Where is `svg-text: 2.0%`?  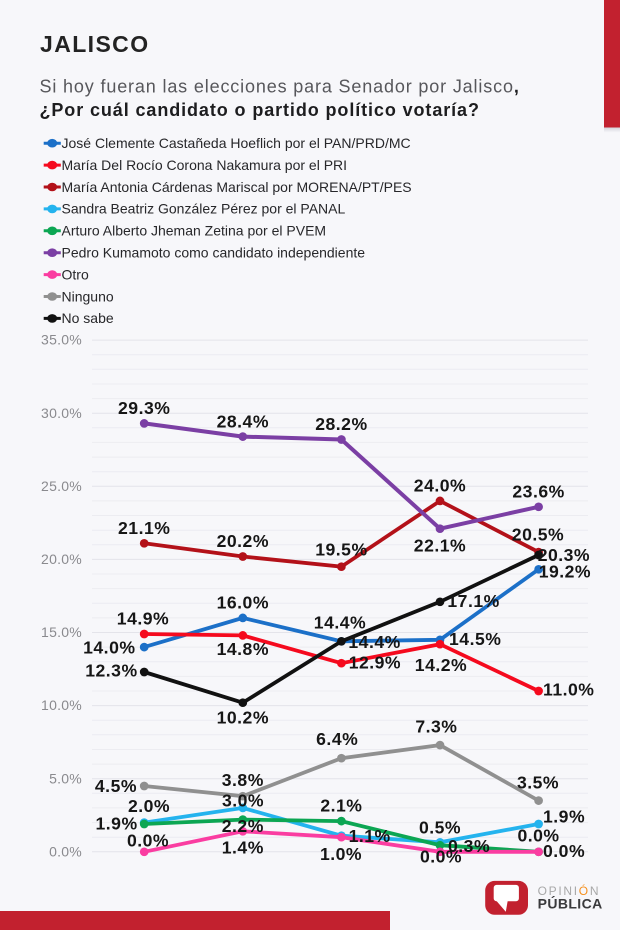 svg-text: 2.0% is located at coordinates (149, 806).